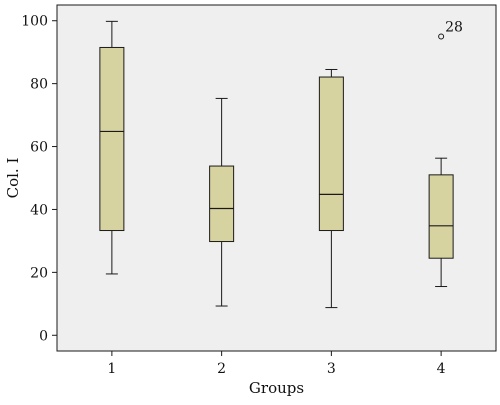 The width and height of the screenshot is (500, 405). Describe the element at coordinates (331, 369) in the screenshot. I see `x-tick-label: 3` at that location.